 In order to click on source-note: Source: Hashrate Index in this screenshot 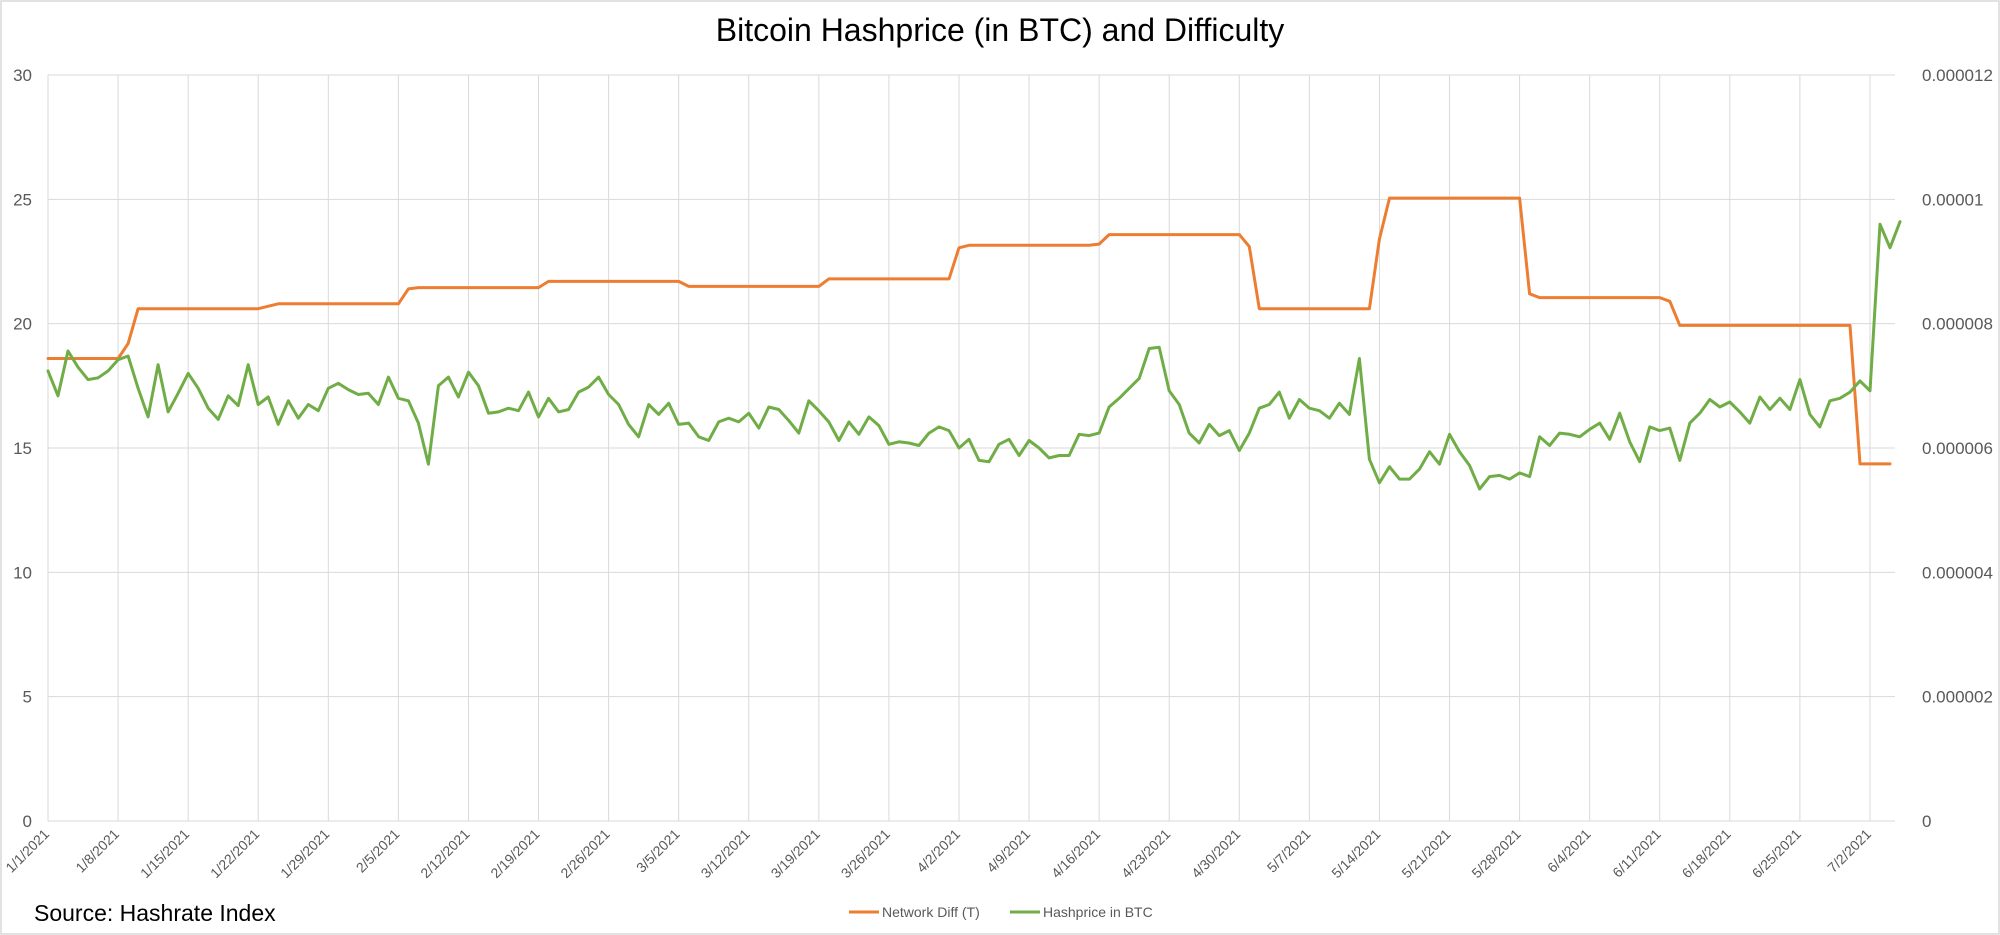, I will do `click(155, 913)`.